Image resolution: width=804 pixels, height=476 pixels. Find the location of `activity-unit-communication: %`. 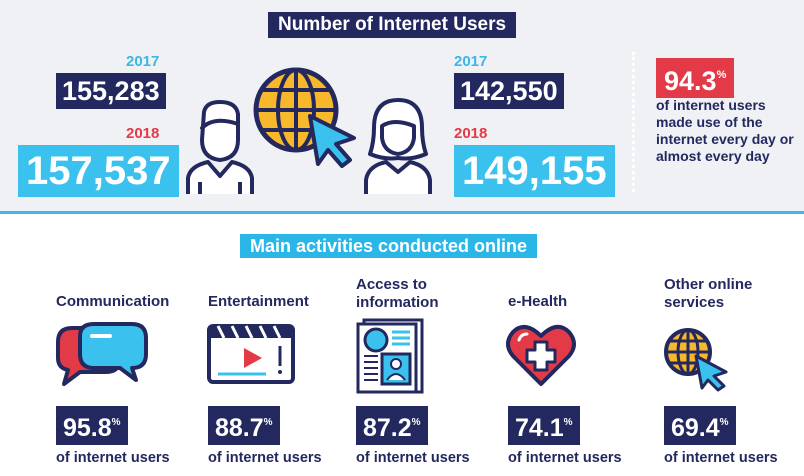

activity-unit-communication: % is located at coordinates (116, 422).